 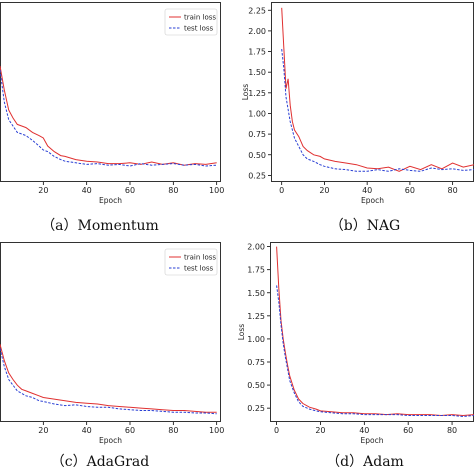 I want to click on caption-adam: （d）Adam, so click(x=365, y=462).